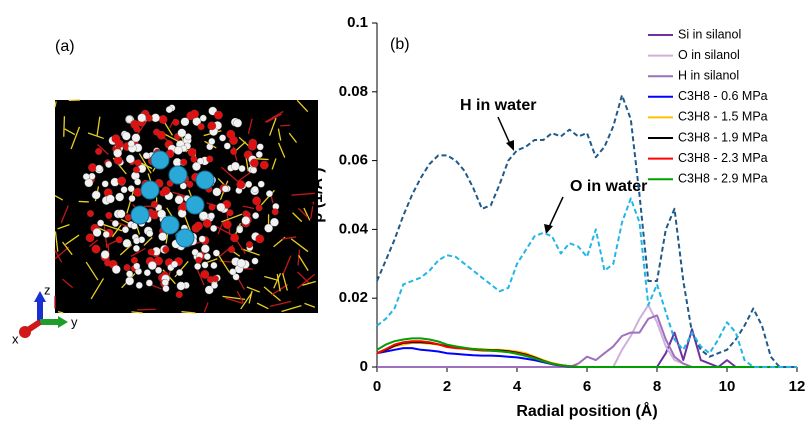 The height and width of the screenshot is (431, 811). I want to click on y-tick-label: 0, so click(364, 366).